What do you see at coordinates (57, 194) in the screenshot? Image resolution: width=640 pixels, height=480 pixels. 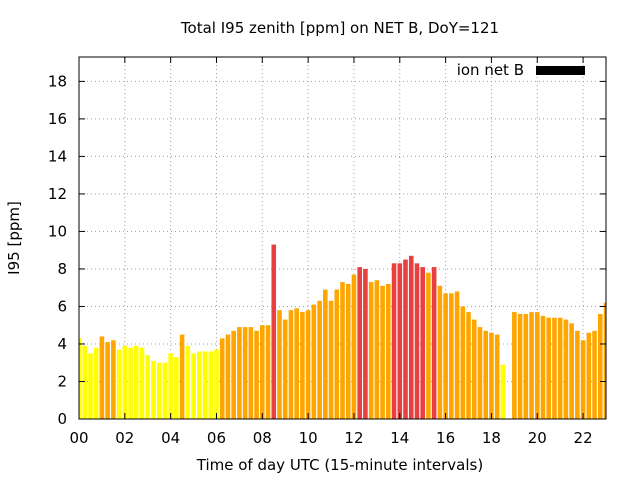 I see `y-tick-label: 12` at bounding box center [57, 194].